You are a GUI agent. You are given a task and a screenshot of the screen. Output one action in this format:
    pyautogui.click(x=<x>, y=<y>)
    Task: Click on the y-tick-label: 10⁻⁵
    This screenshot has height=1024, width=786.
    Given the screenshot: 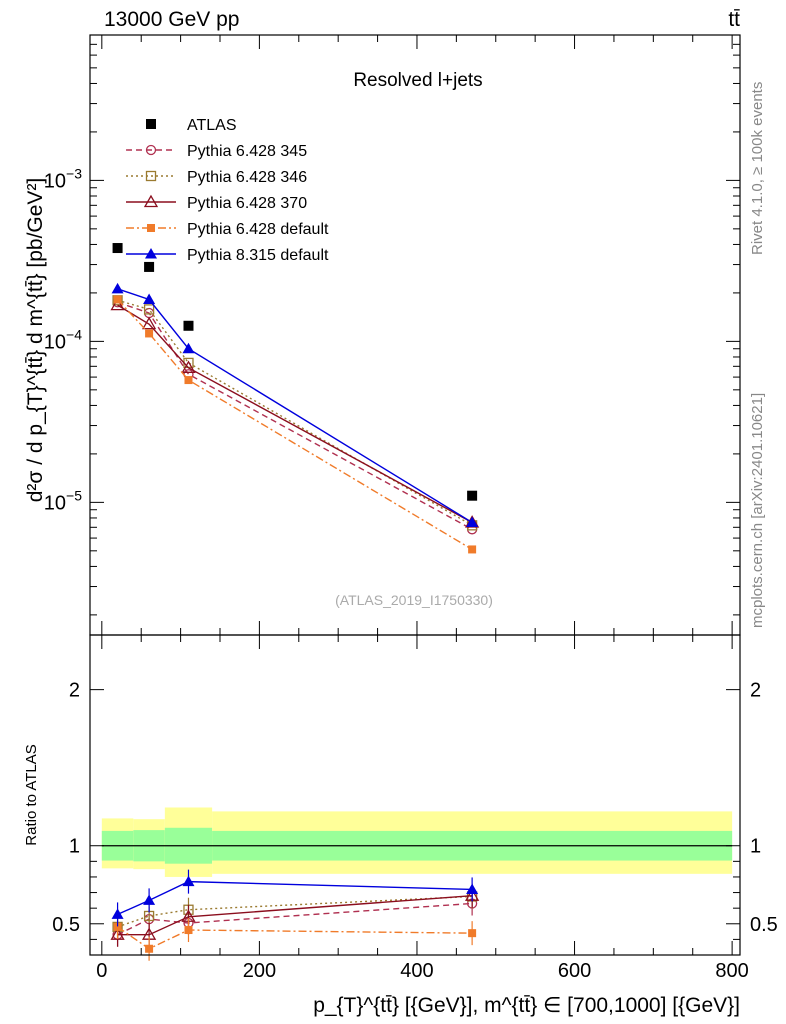 What is the action you would take?
    pyautogui.click(x=63, y=500)
    